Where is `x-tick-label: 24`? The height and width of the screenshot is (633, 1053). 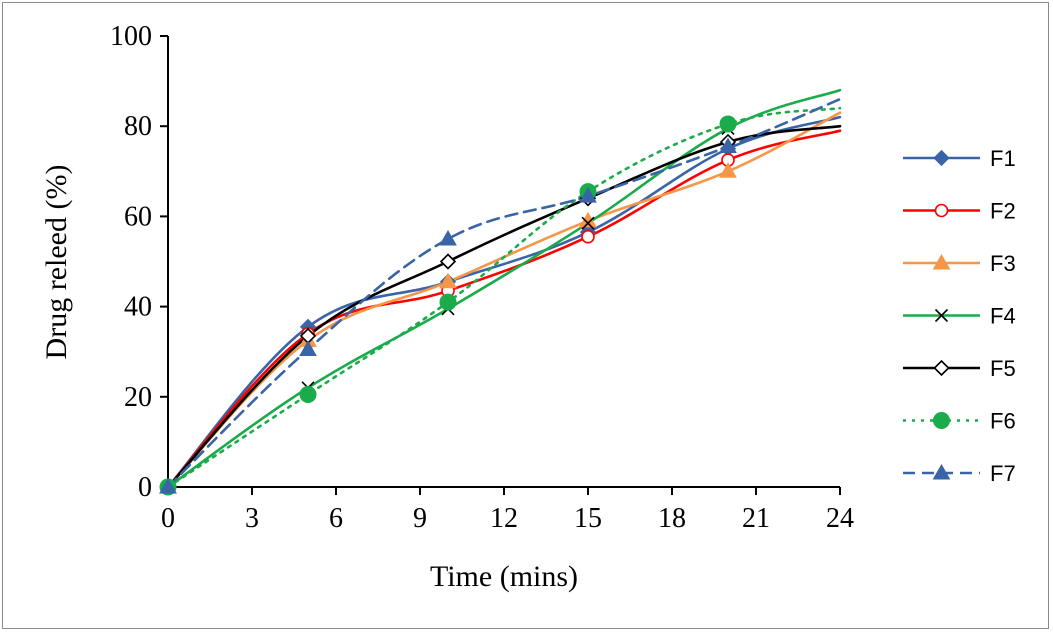
x-tick-label: 24 is located at coordinates (840, 518).